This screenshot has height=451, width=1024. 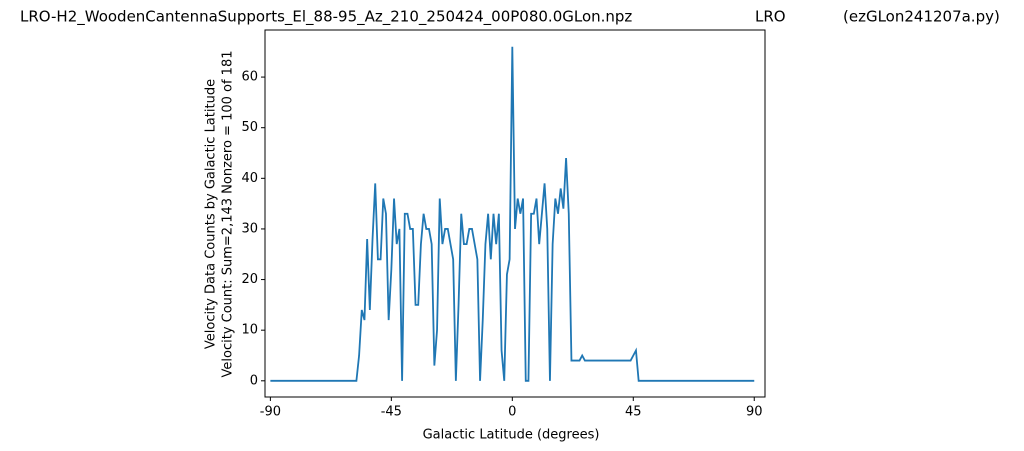 What do you see at coordinates (512, 412) in the screenshot?
I see `x-tick-label: 0` at bounding box center [512, 412].